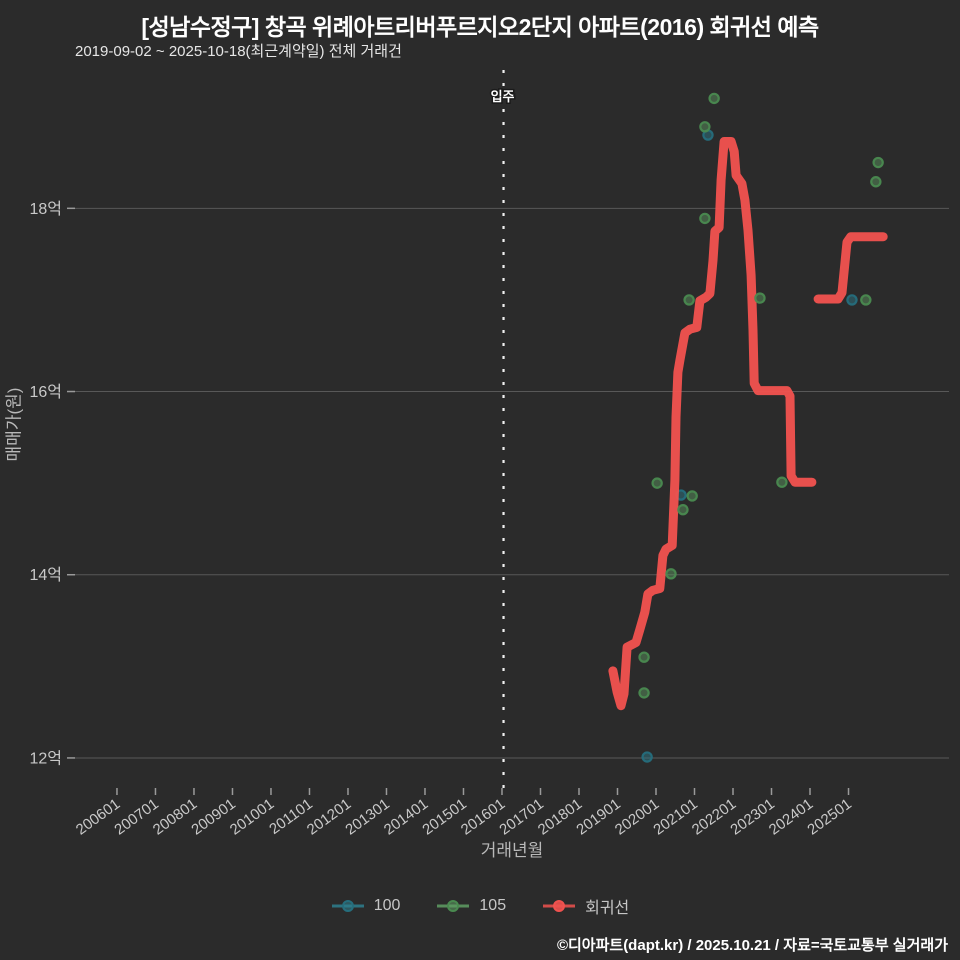 The height and width of the screenshot is (960, 960). Describe the element at coordinates (14, 424) in the screenshot. I see `y-axis-title: 매매가(원)` at that location.